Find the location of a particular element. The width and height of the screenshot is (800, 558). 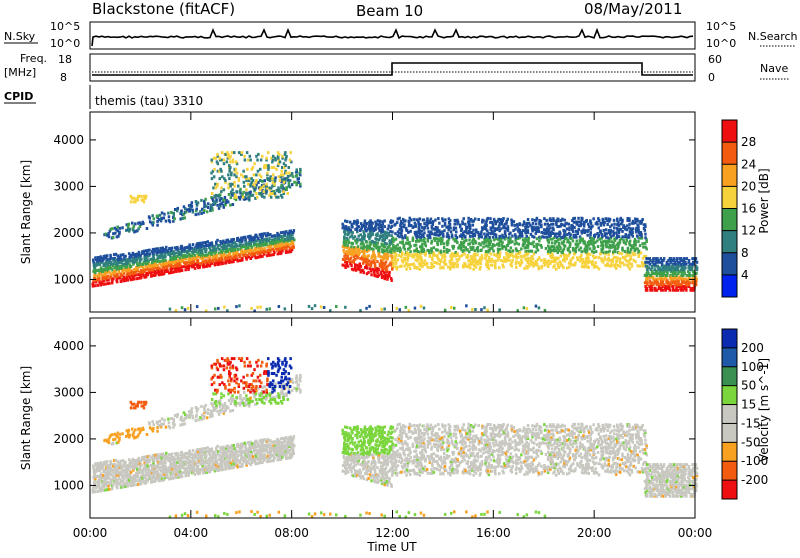

freq-min: 8 is located at coordinates (63, 77).